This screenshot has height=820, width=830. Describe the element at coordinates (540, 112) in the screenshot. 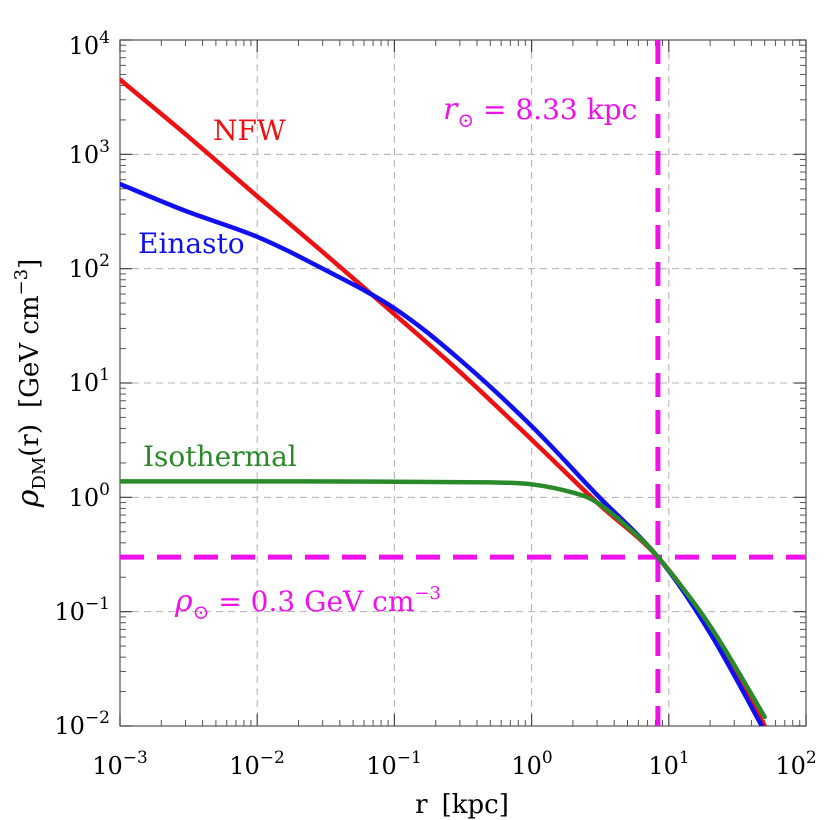

I see `solar-radius-label: r⊙ = 8.33 kpc` at that location.